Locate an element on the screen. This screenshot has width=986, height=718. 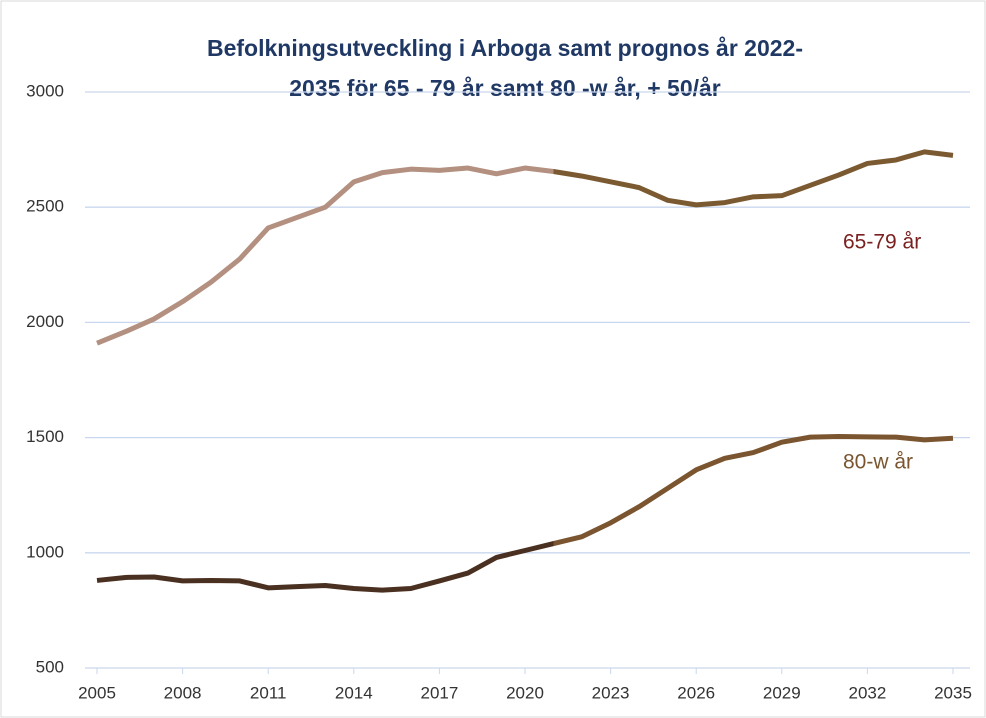
series-label: 80-w år is located at coordinates (878, 462).